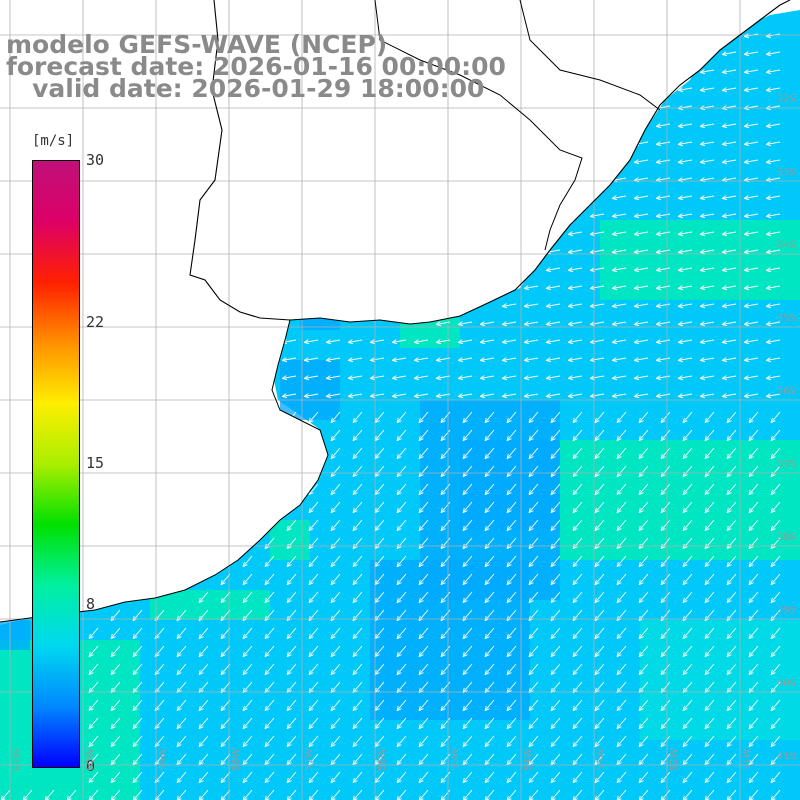  Describe the element at coordinates (674, 759) in the screenshot. I see `lon-label: 52W` at that location.